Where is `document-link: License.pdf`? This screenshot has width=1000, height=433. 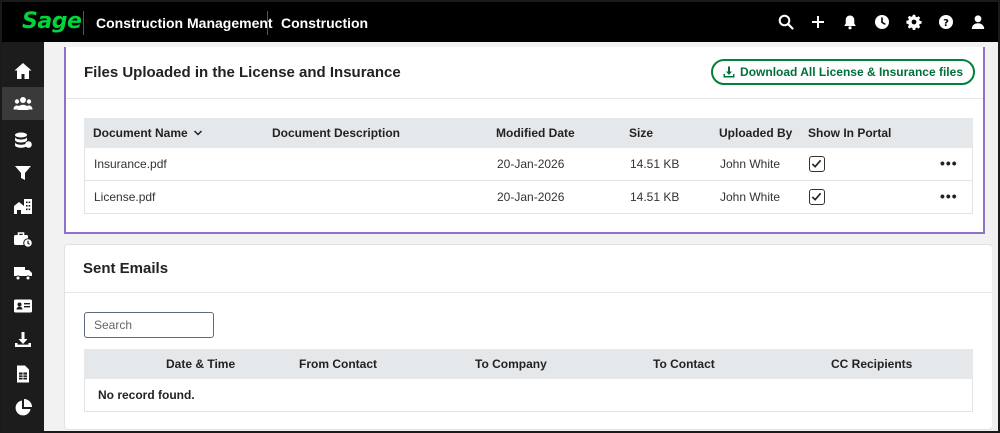 document-link: License.pdf is located at coordinates (125, 197).